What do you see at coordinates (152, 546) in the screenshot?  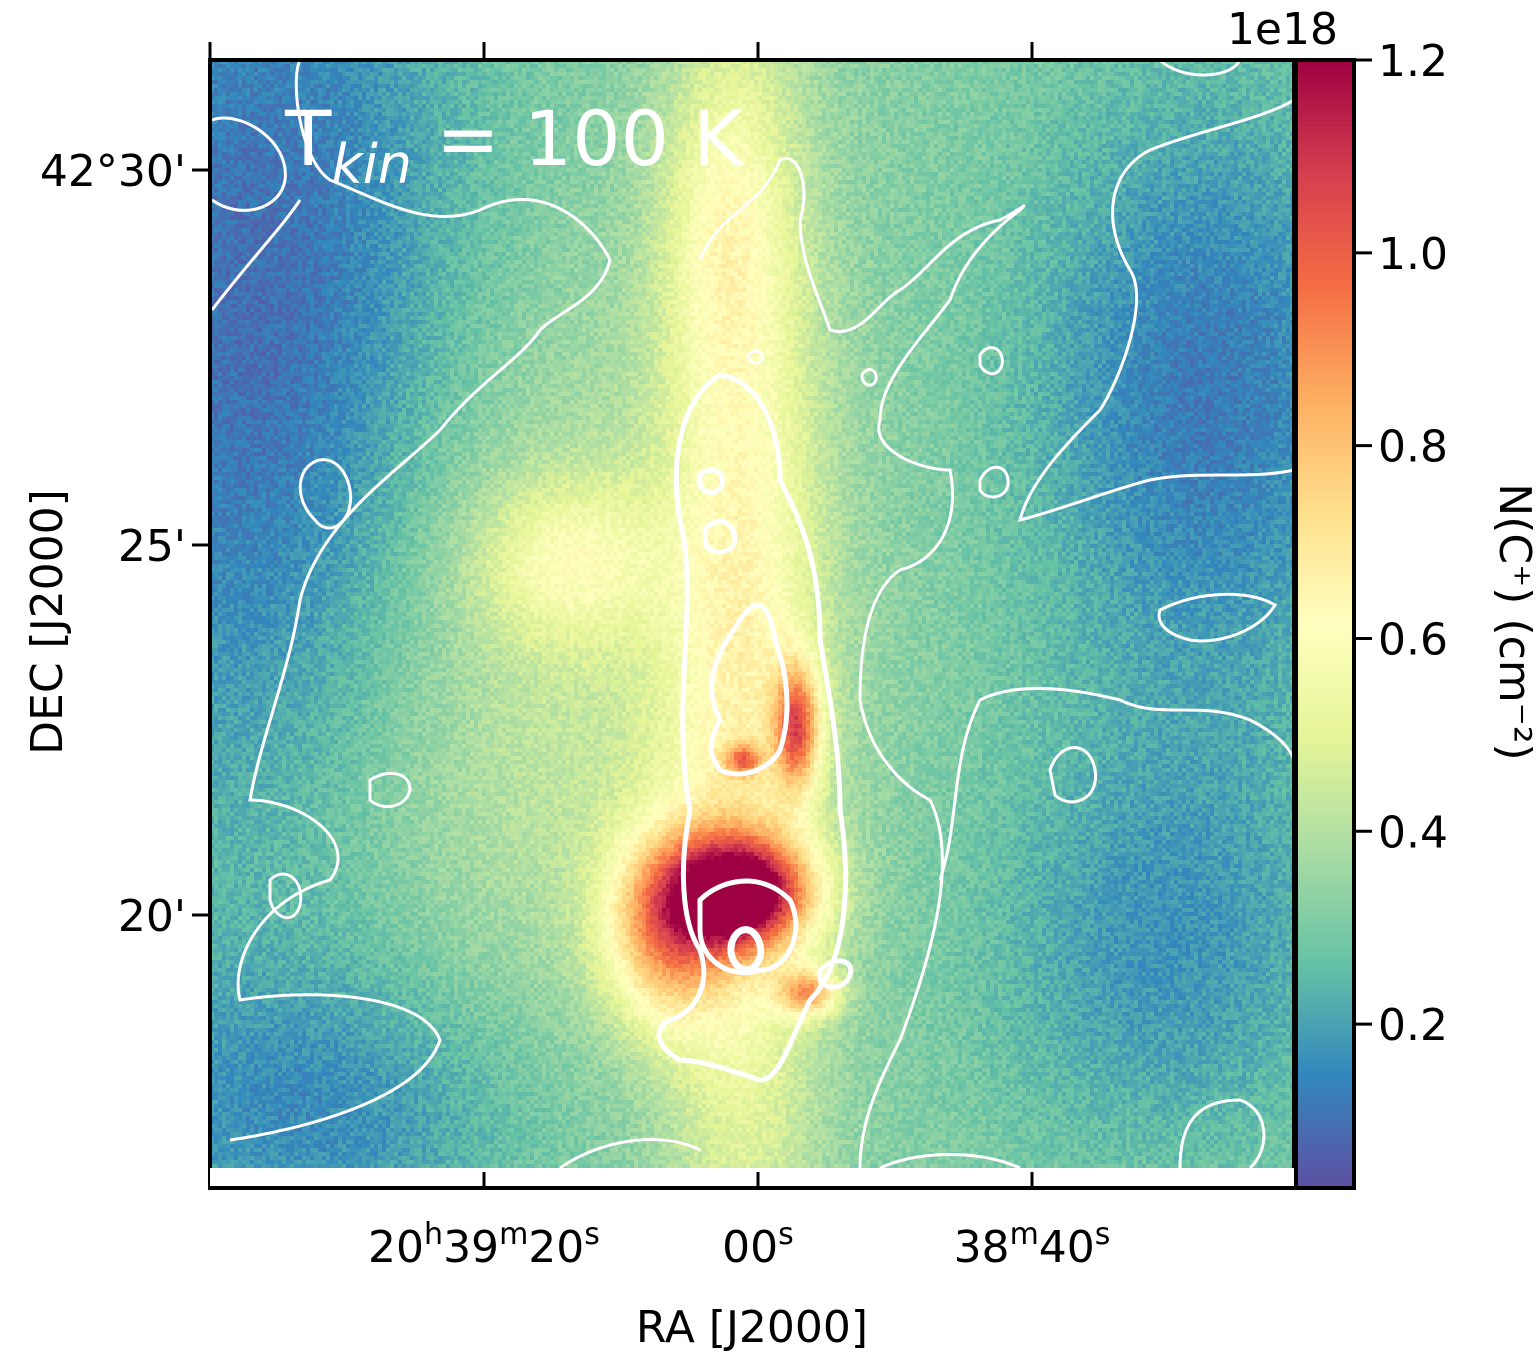 I see `y-tick-label-2: 25'` at bounding box center [152, 546].